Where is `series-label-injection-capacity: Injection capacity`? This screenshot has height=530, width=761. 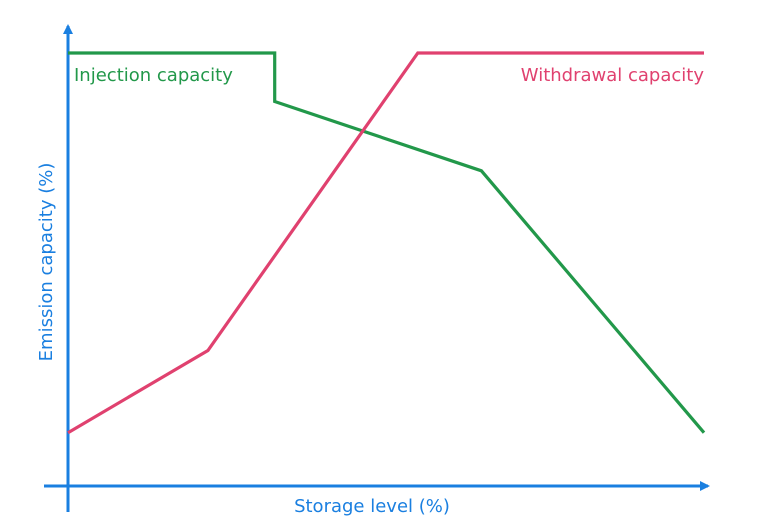
series-label-injection-capacity: Injection capacity is located at coordinates (153, 75).